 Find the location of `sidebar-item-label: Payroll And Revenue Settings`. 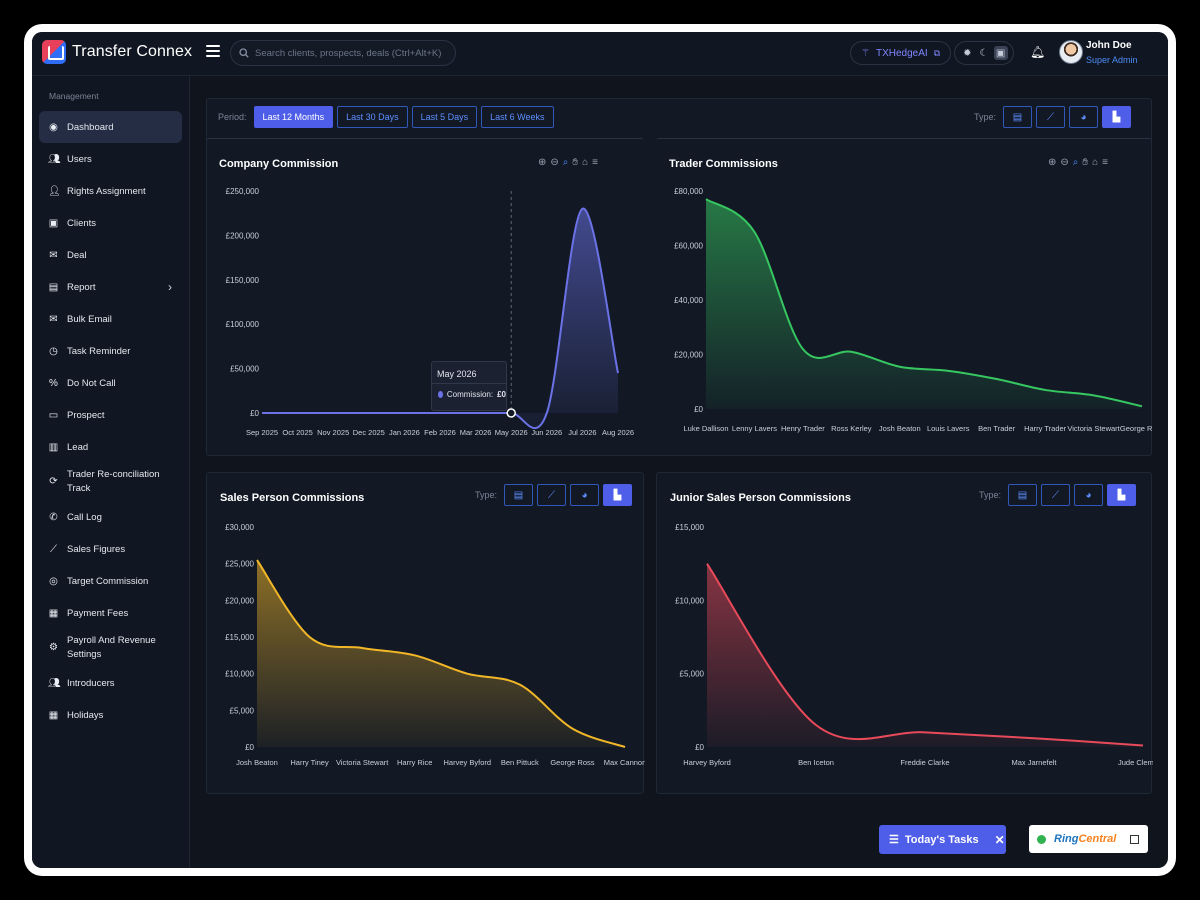

sidebar-item-label: Payroll And Revenue Settings is located at coordinates (111, 647).